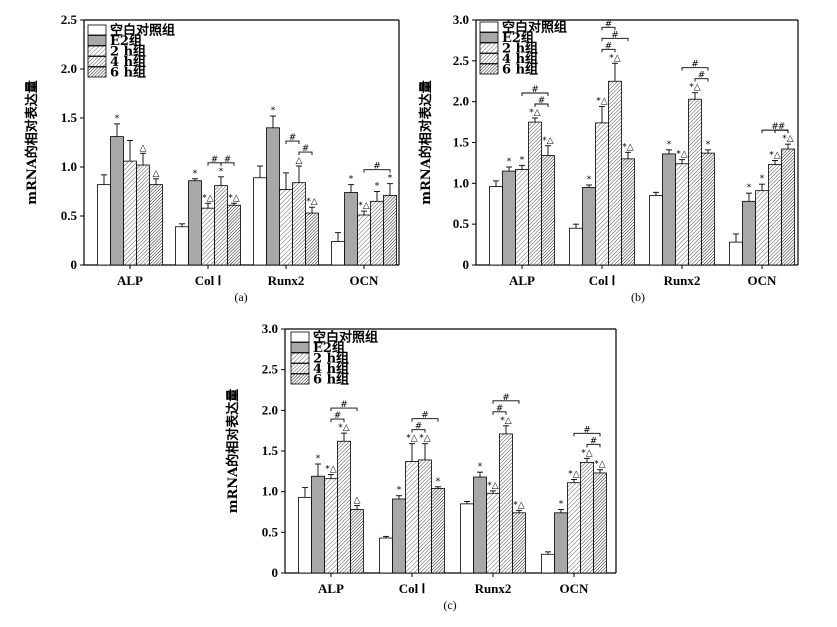 The image size is (837, 627). Describe the element at coordinates (69, 68) in the screenshot. I see `y-tick-label: 2.0` at that location.